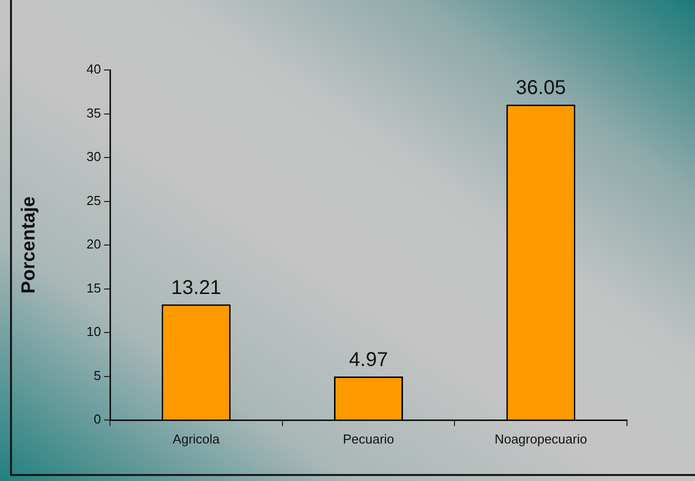 Image resolution: width=695 pixels, height=481 pixels. What do you see at coordinates (541, 438) in the screenshot?
I see `x-tick-label: Noagropecuario` at bounding box center [541, 438].